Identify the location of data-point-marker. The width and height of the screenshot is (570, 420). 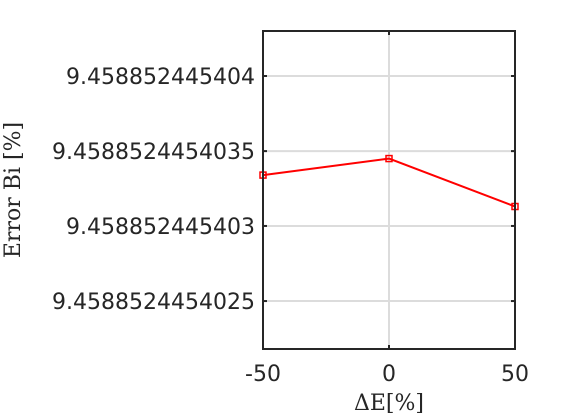
(389, 158).